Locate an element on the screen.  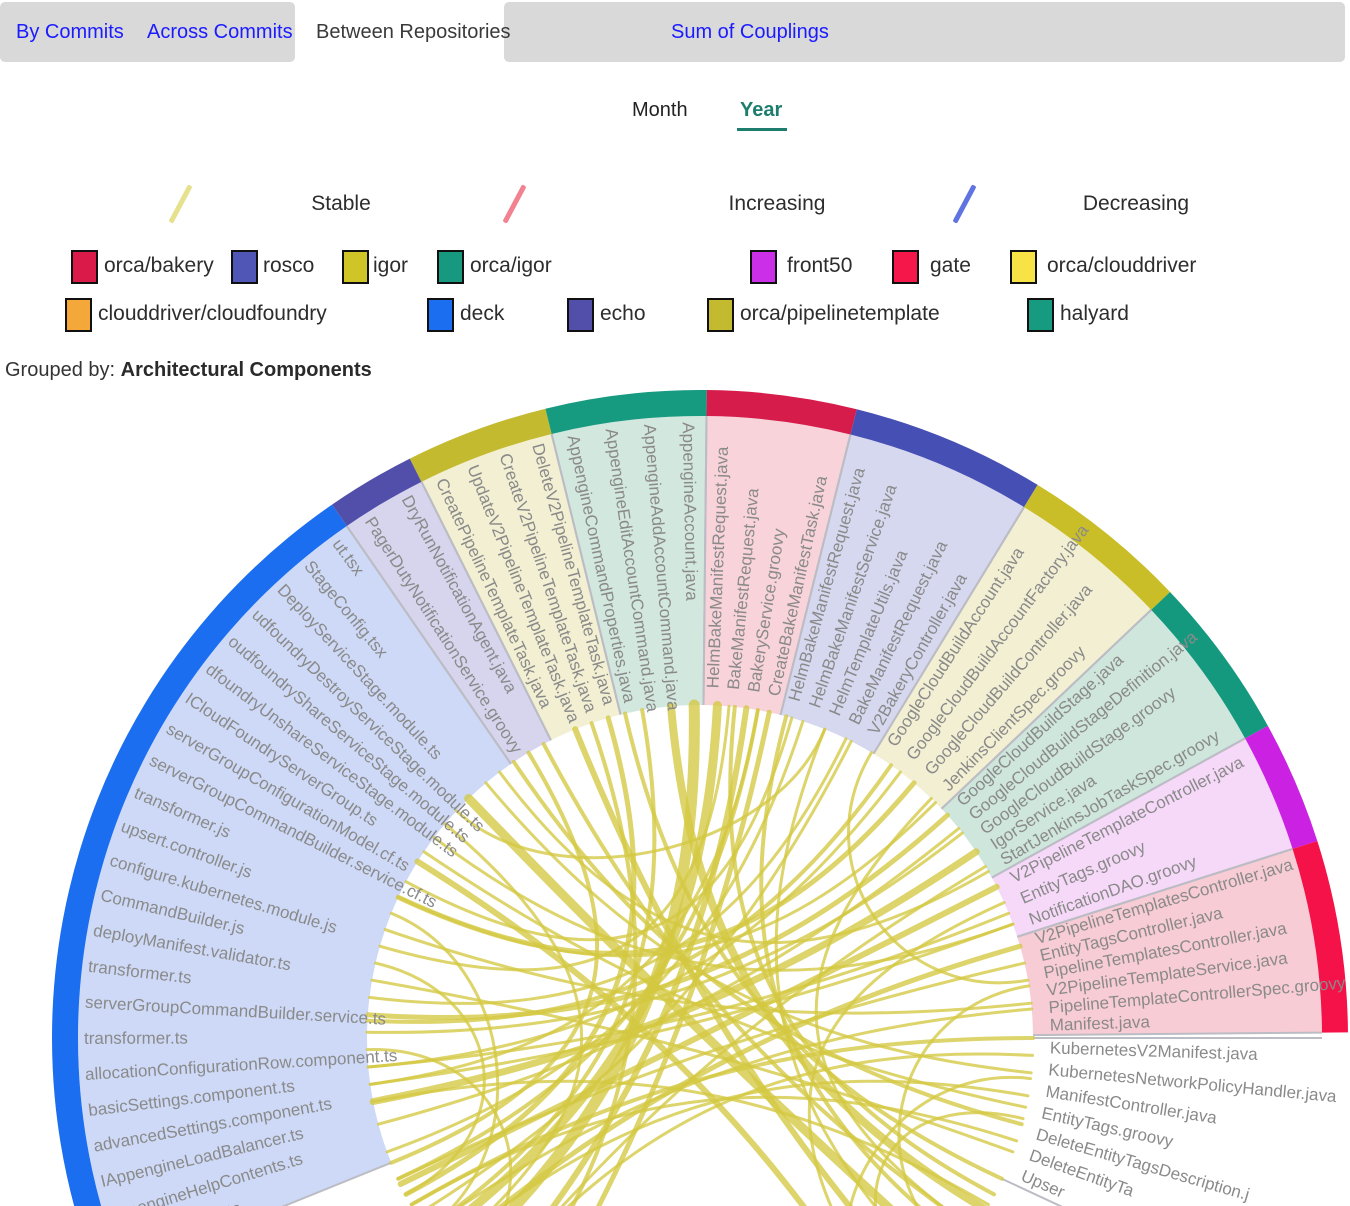
legend-label-gate: gate is located at coordinates (950, 265).